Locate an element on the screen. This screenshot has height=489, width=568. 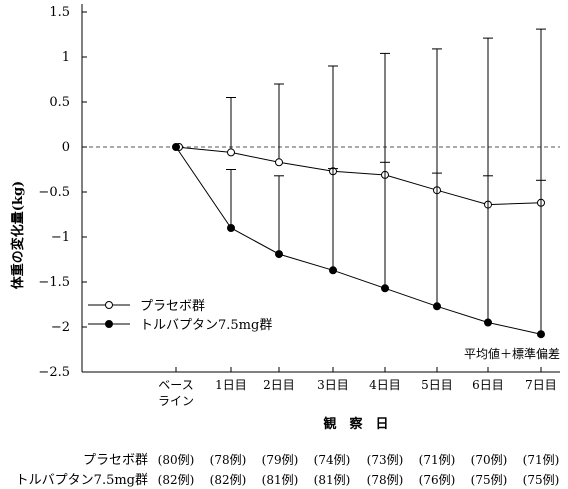
x-tick-label: 1日目 is located at coordinates (231, 385).